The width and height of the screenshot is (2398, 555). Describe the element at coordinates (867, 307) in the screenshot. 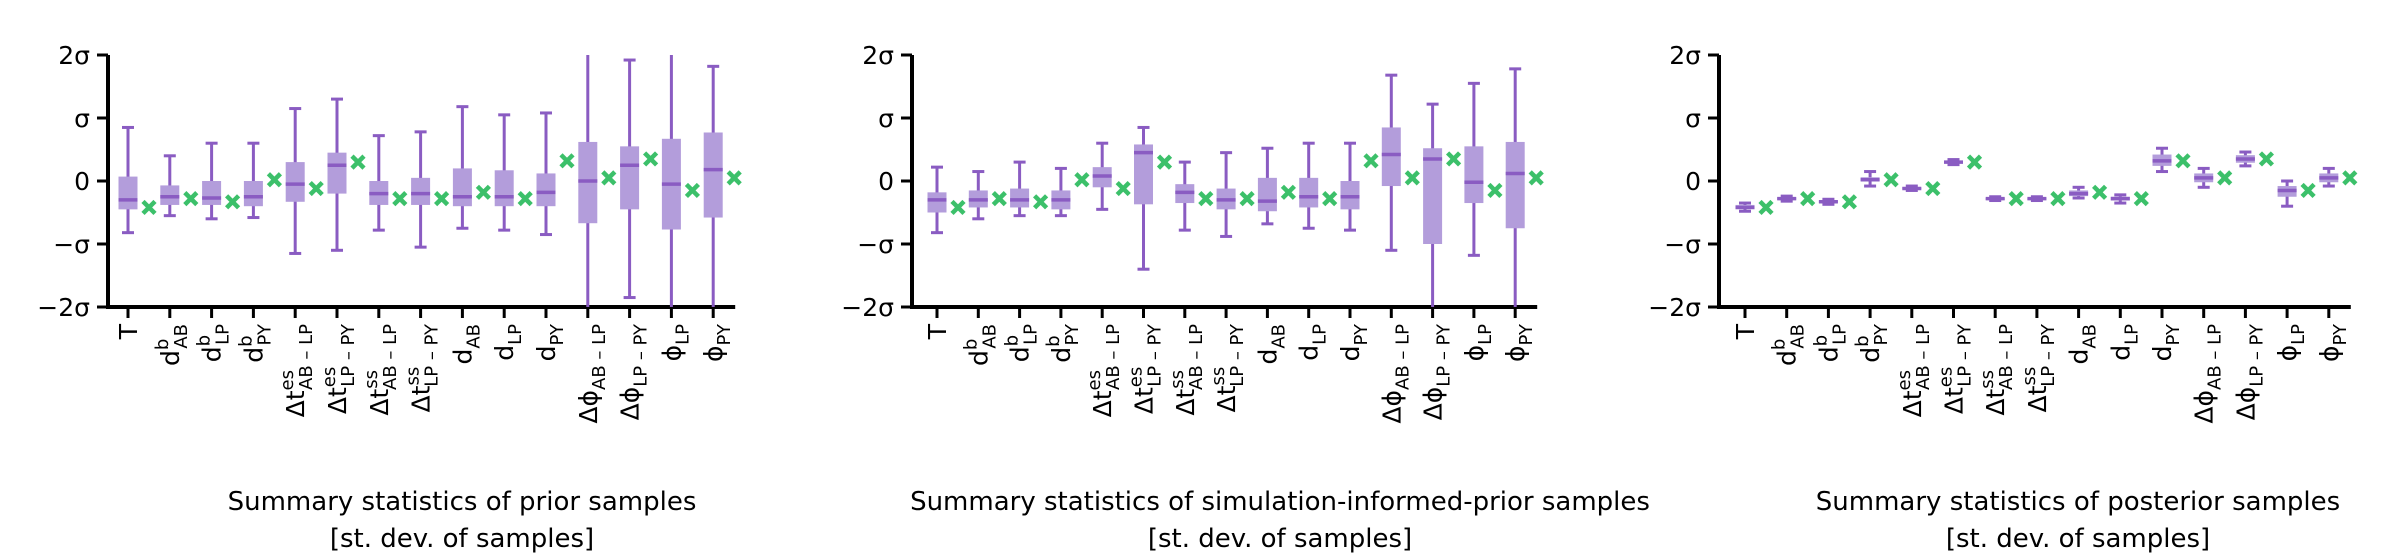

I see `y-tick-label: −2σ` at that location.